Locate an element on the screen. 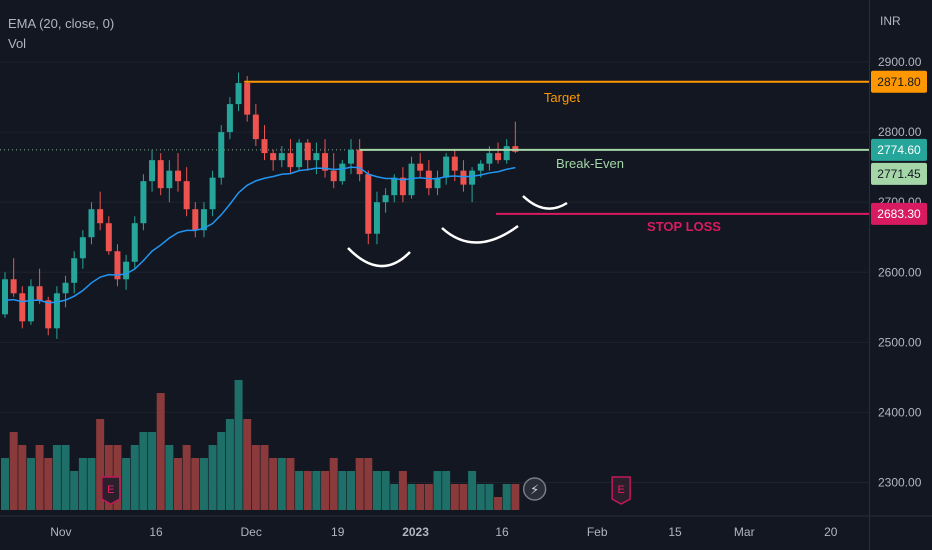  earnings-marker-letter: E is located at coordinates (620, 490).